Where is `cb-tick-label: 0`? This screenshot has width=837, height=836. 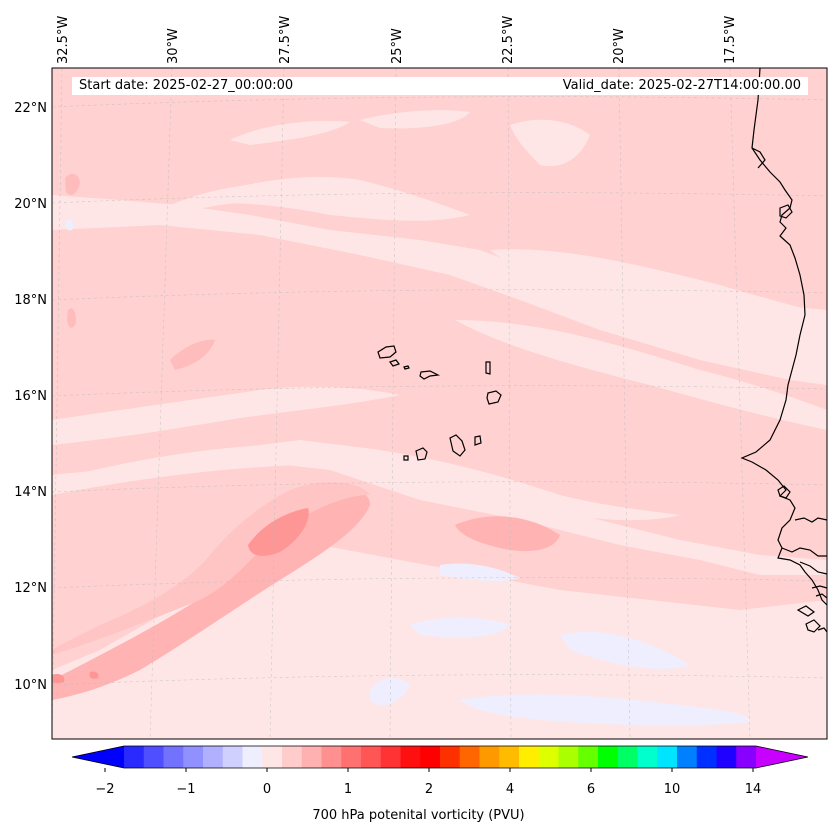 cb-tick-label: 0 is located at coordinates (267, 789).